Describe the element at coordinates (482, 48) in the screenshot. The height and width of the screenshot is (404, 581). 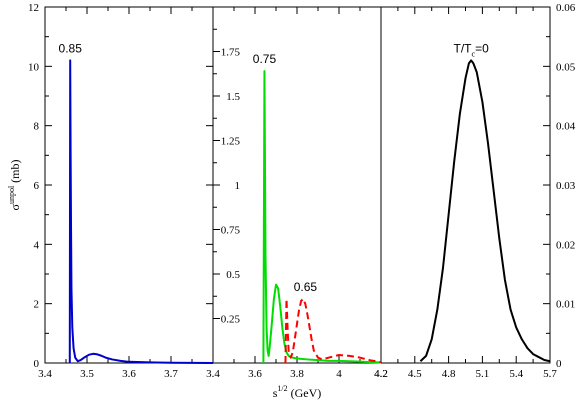
I see `annotation-suffix: =0` at that location.